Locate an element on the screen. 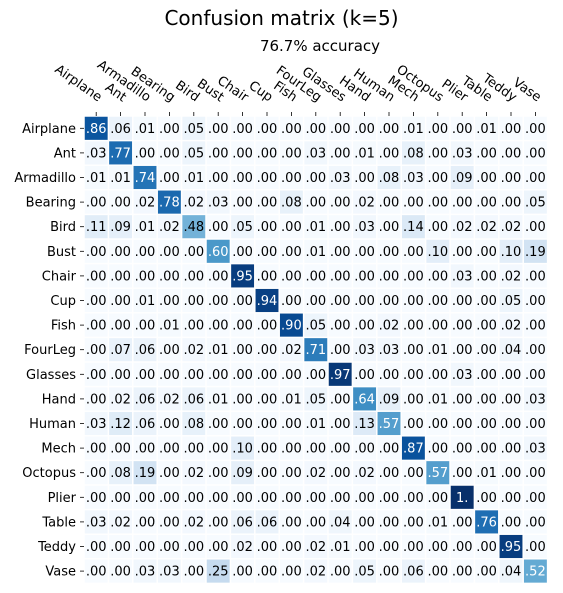 The height and width of the screenshot is (593, 563). cell-value-label: .09 is located at coordinates (462, 178).